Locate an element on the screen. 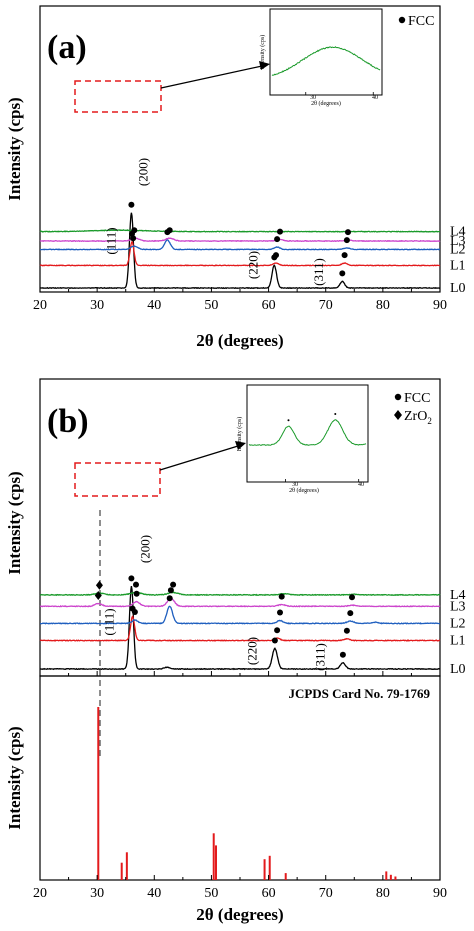  series-line-L1 is located at coordinates (240, 628).